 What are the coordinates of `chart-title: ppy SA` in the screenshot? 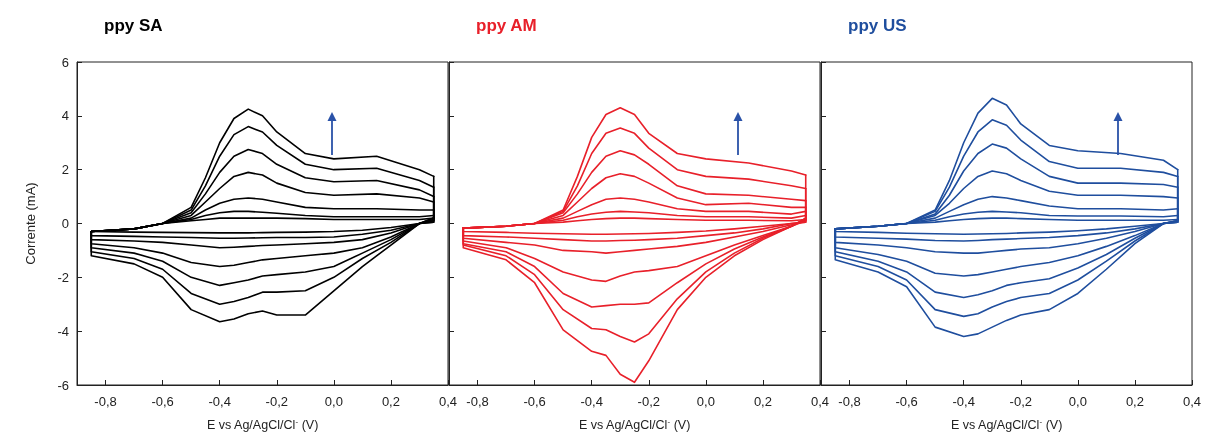 It's located at (133, 25).